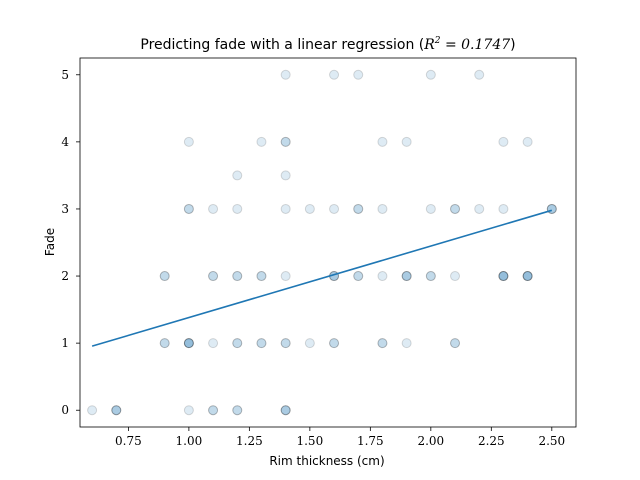 The width and height of the screenshot is (640, 480). Describe the element at coordinates (50, 242) in the screenshot. I see `y-axis-label: Fade` at that location.